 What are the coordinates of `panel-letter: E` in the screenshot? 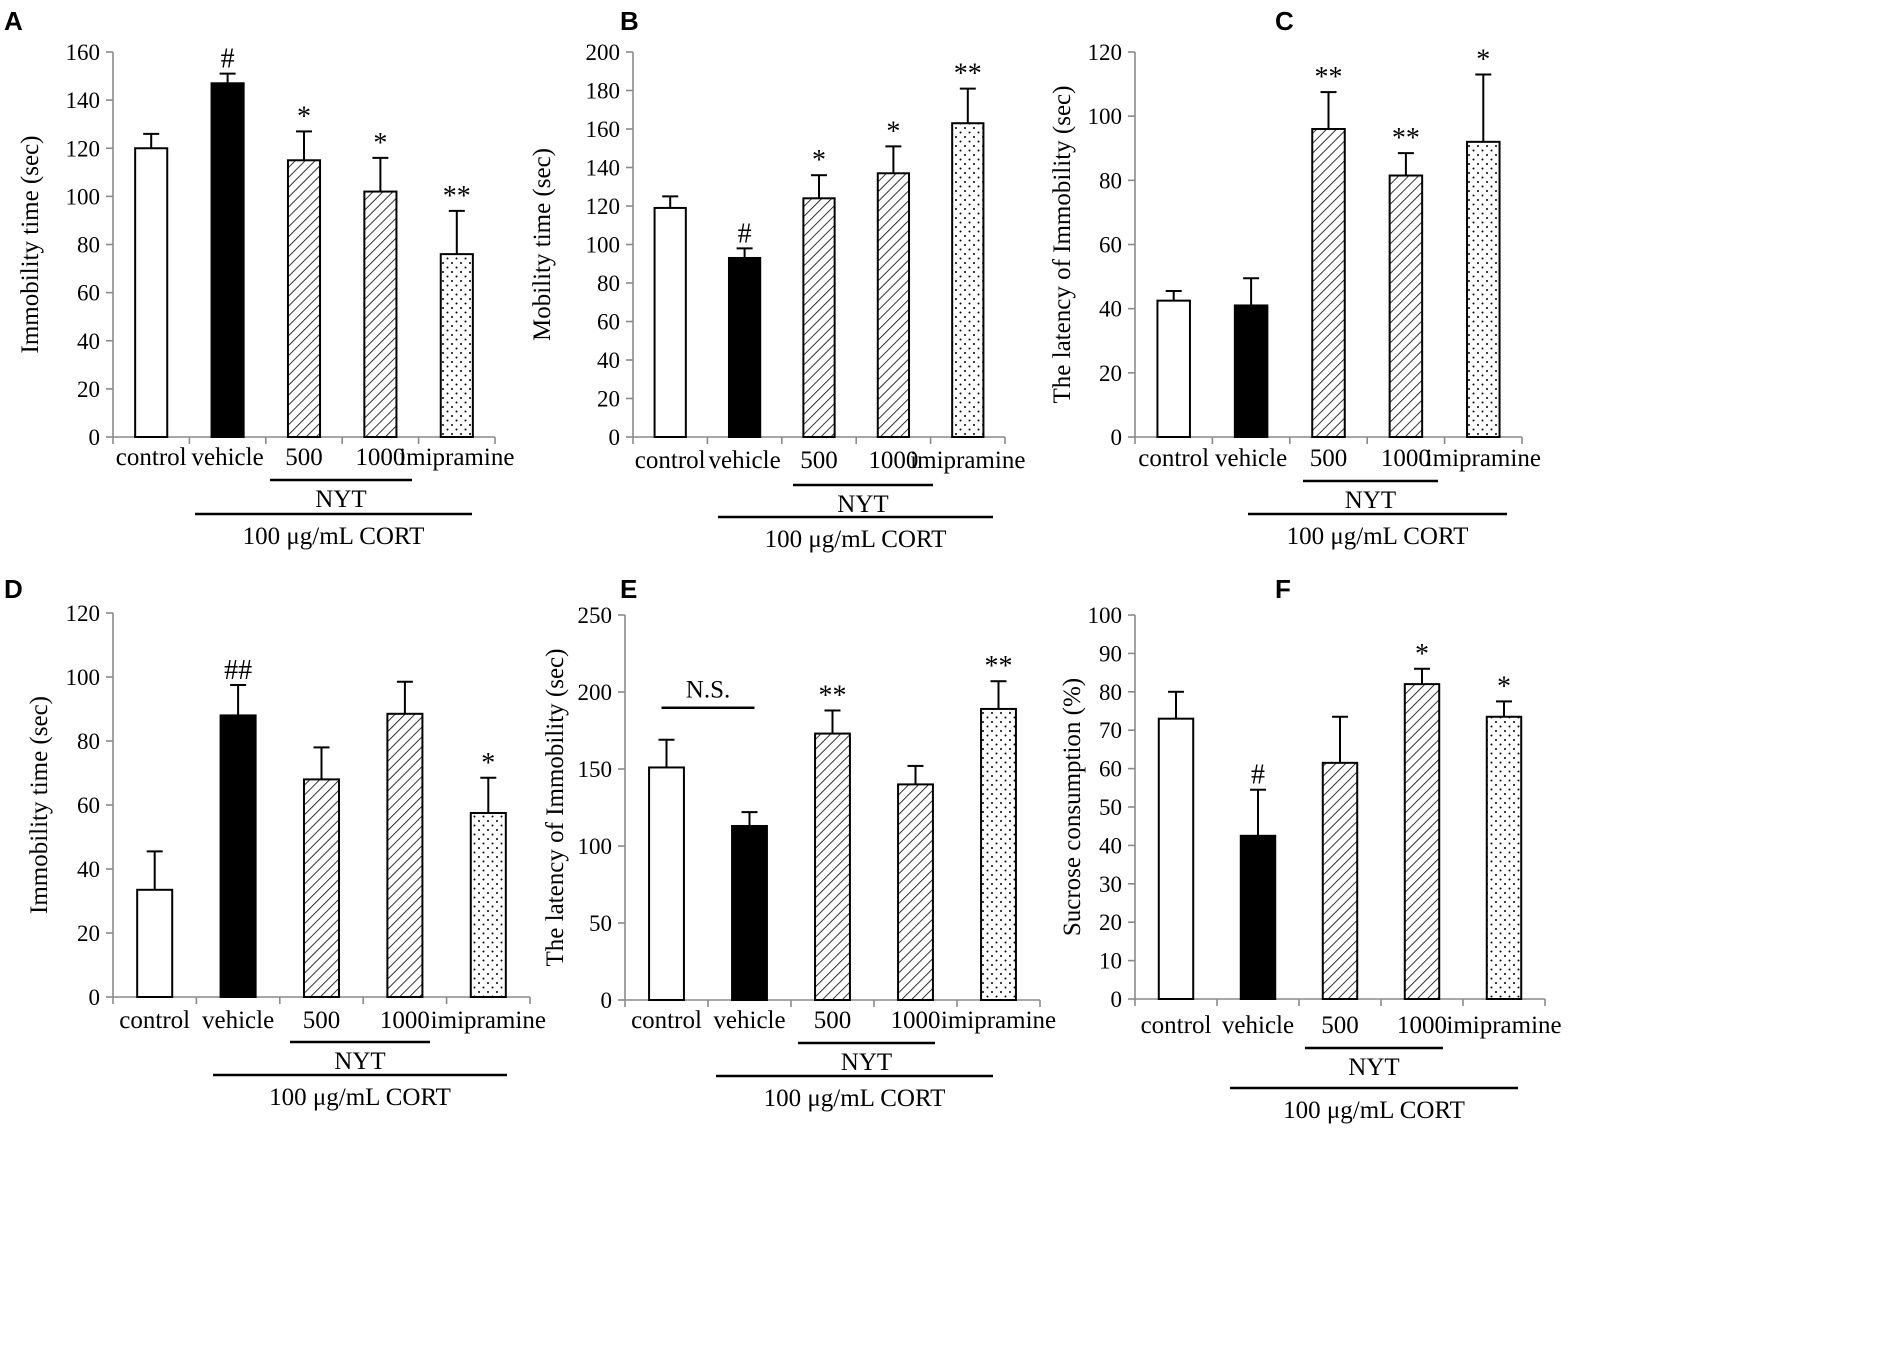 It's located at (628, 589).